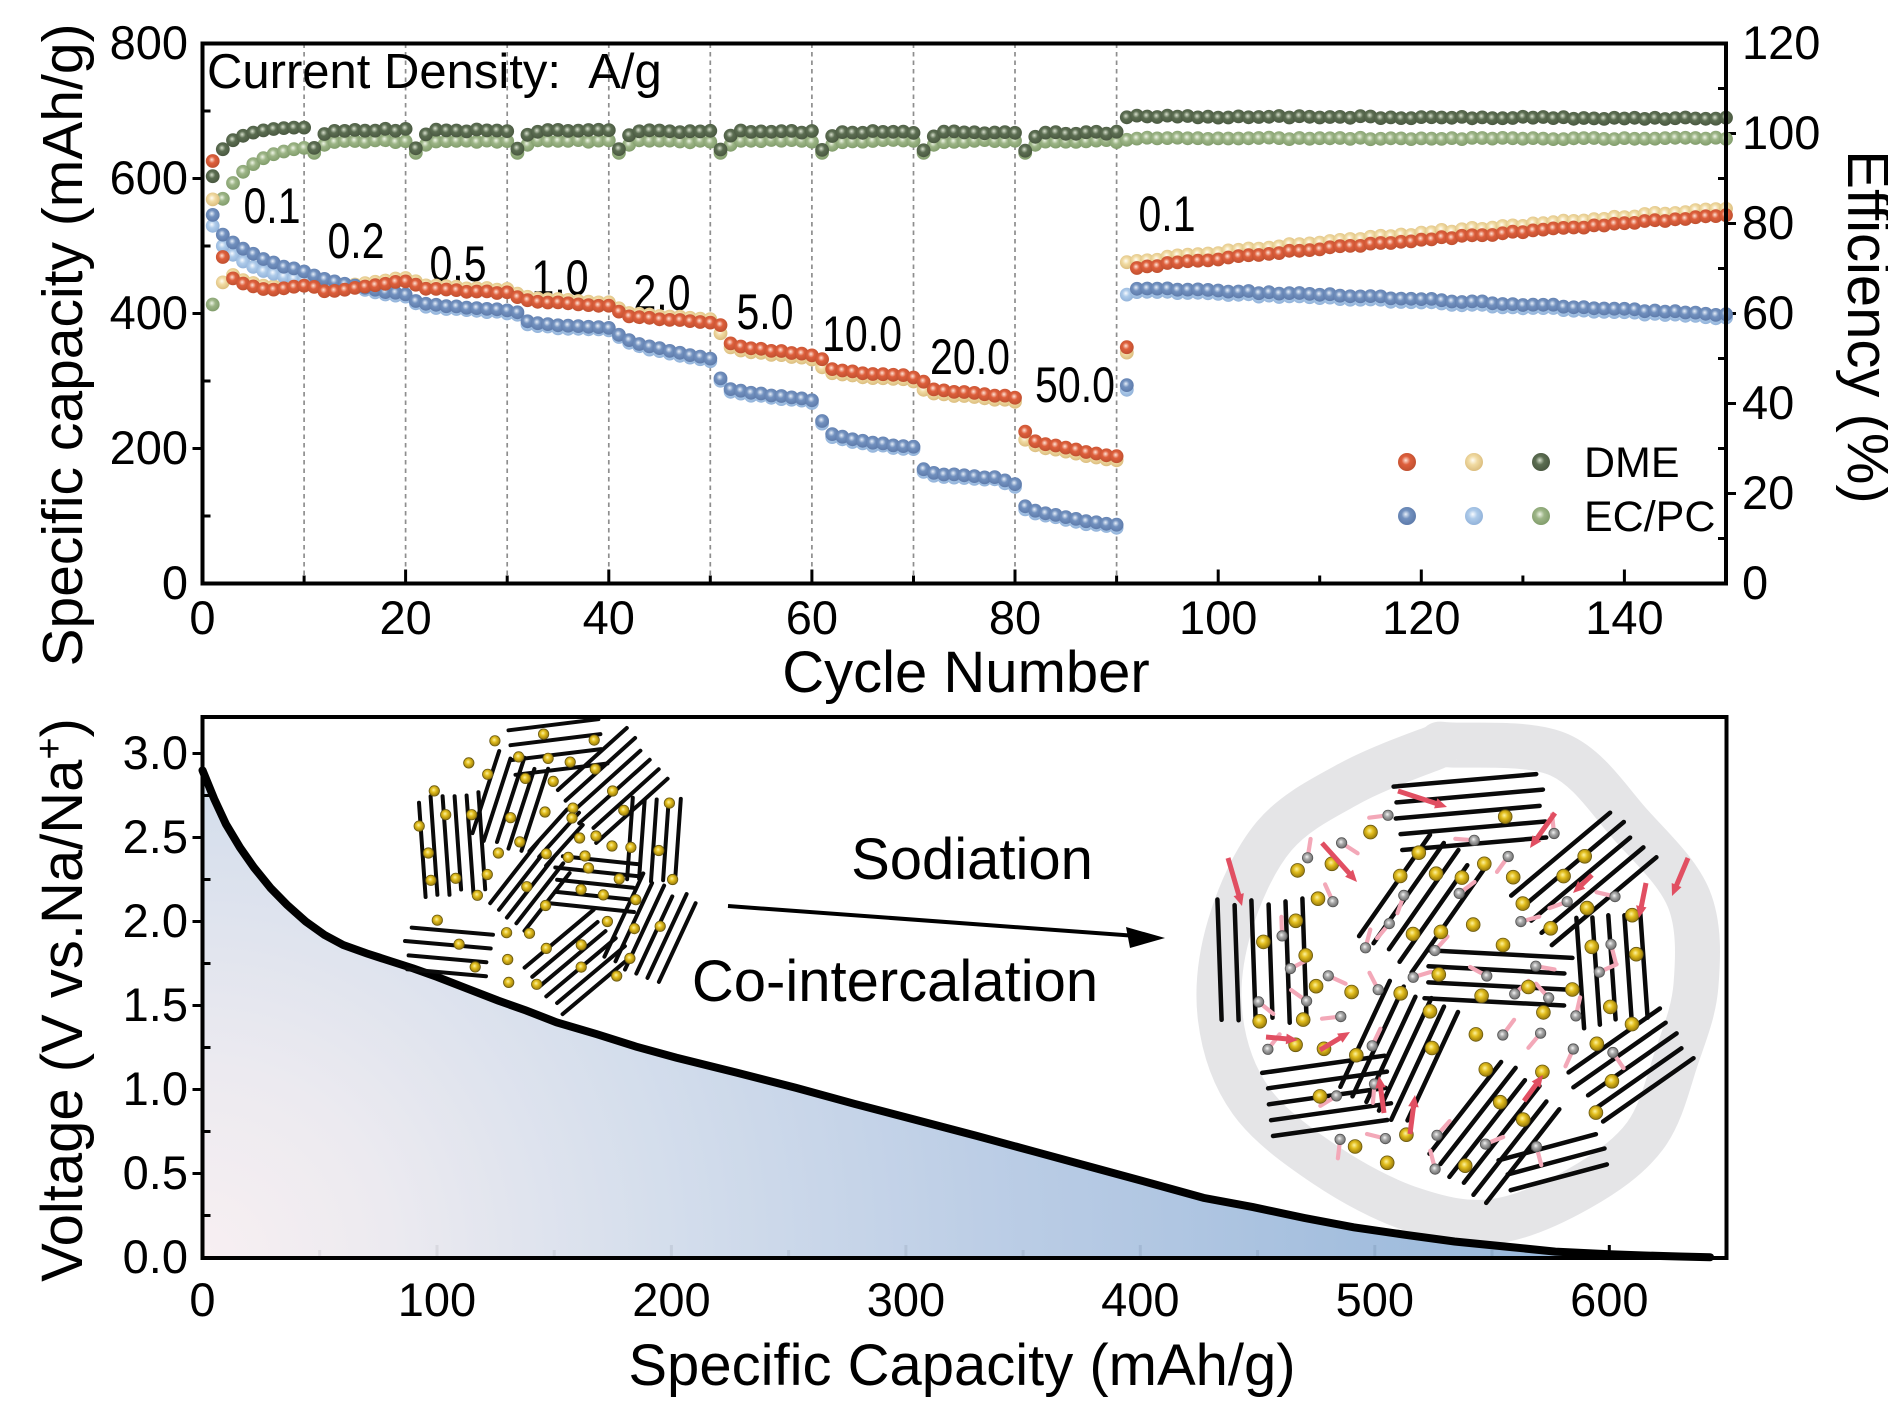 Image resolution: width=1888 pixels, height=1417 pixels. Describe the element at coordinates (965, 672) in the screenshot. I see `svg-text: Cycle Number` at that location.